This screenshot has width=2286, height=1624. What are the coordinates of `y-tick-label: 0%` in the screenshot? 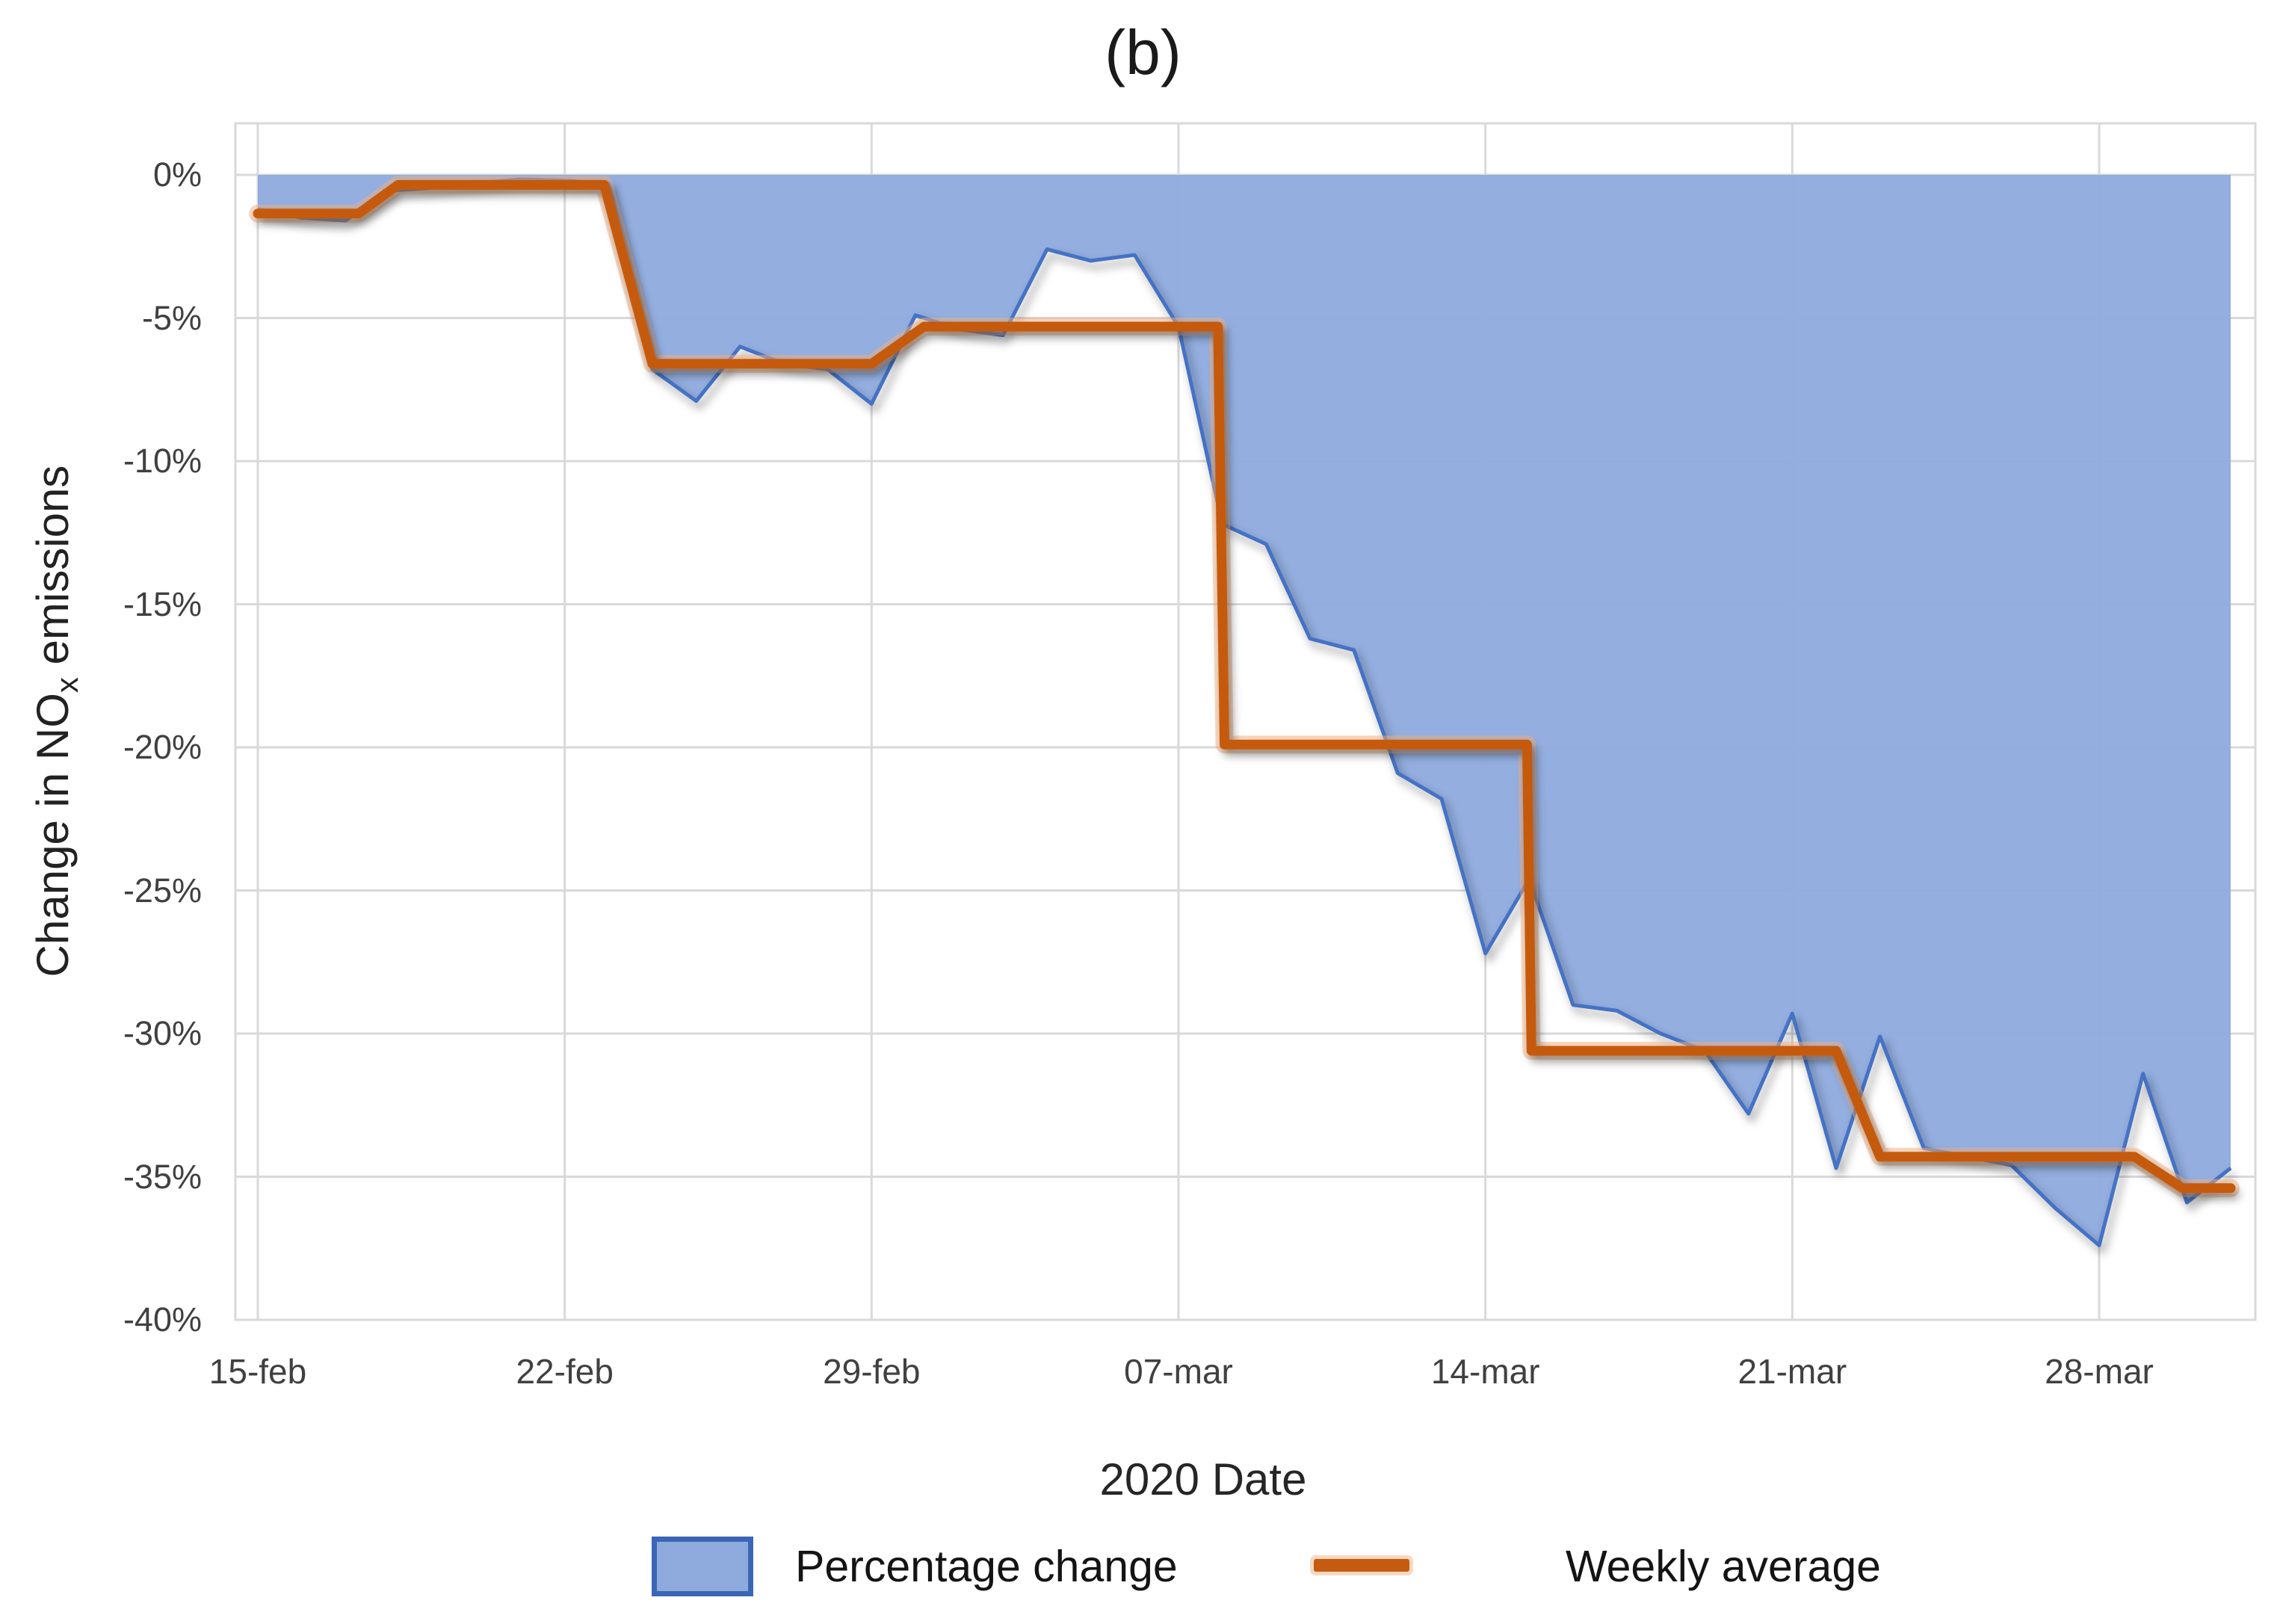 It's located at (177, 174).